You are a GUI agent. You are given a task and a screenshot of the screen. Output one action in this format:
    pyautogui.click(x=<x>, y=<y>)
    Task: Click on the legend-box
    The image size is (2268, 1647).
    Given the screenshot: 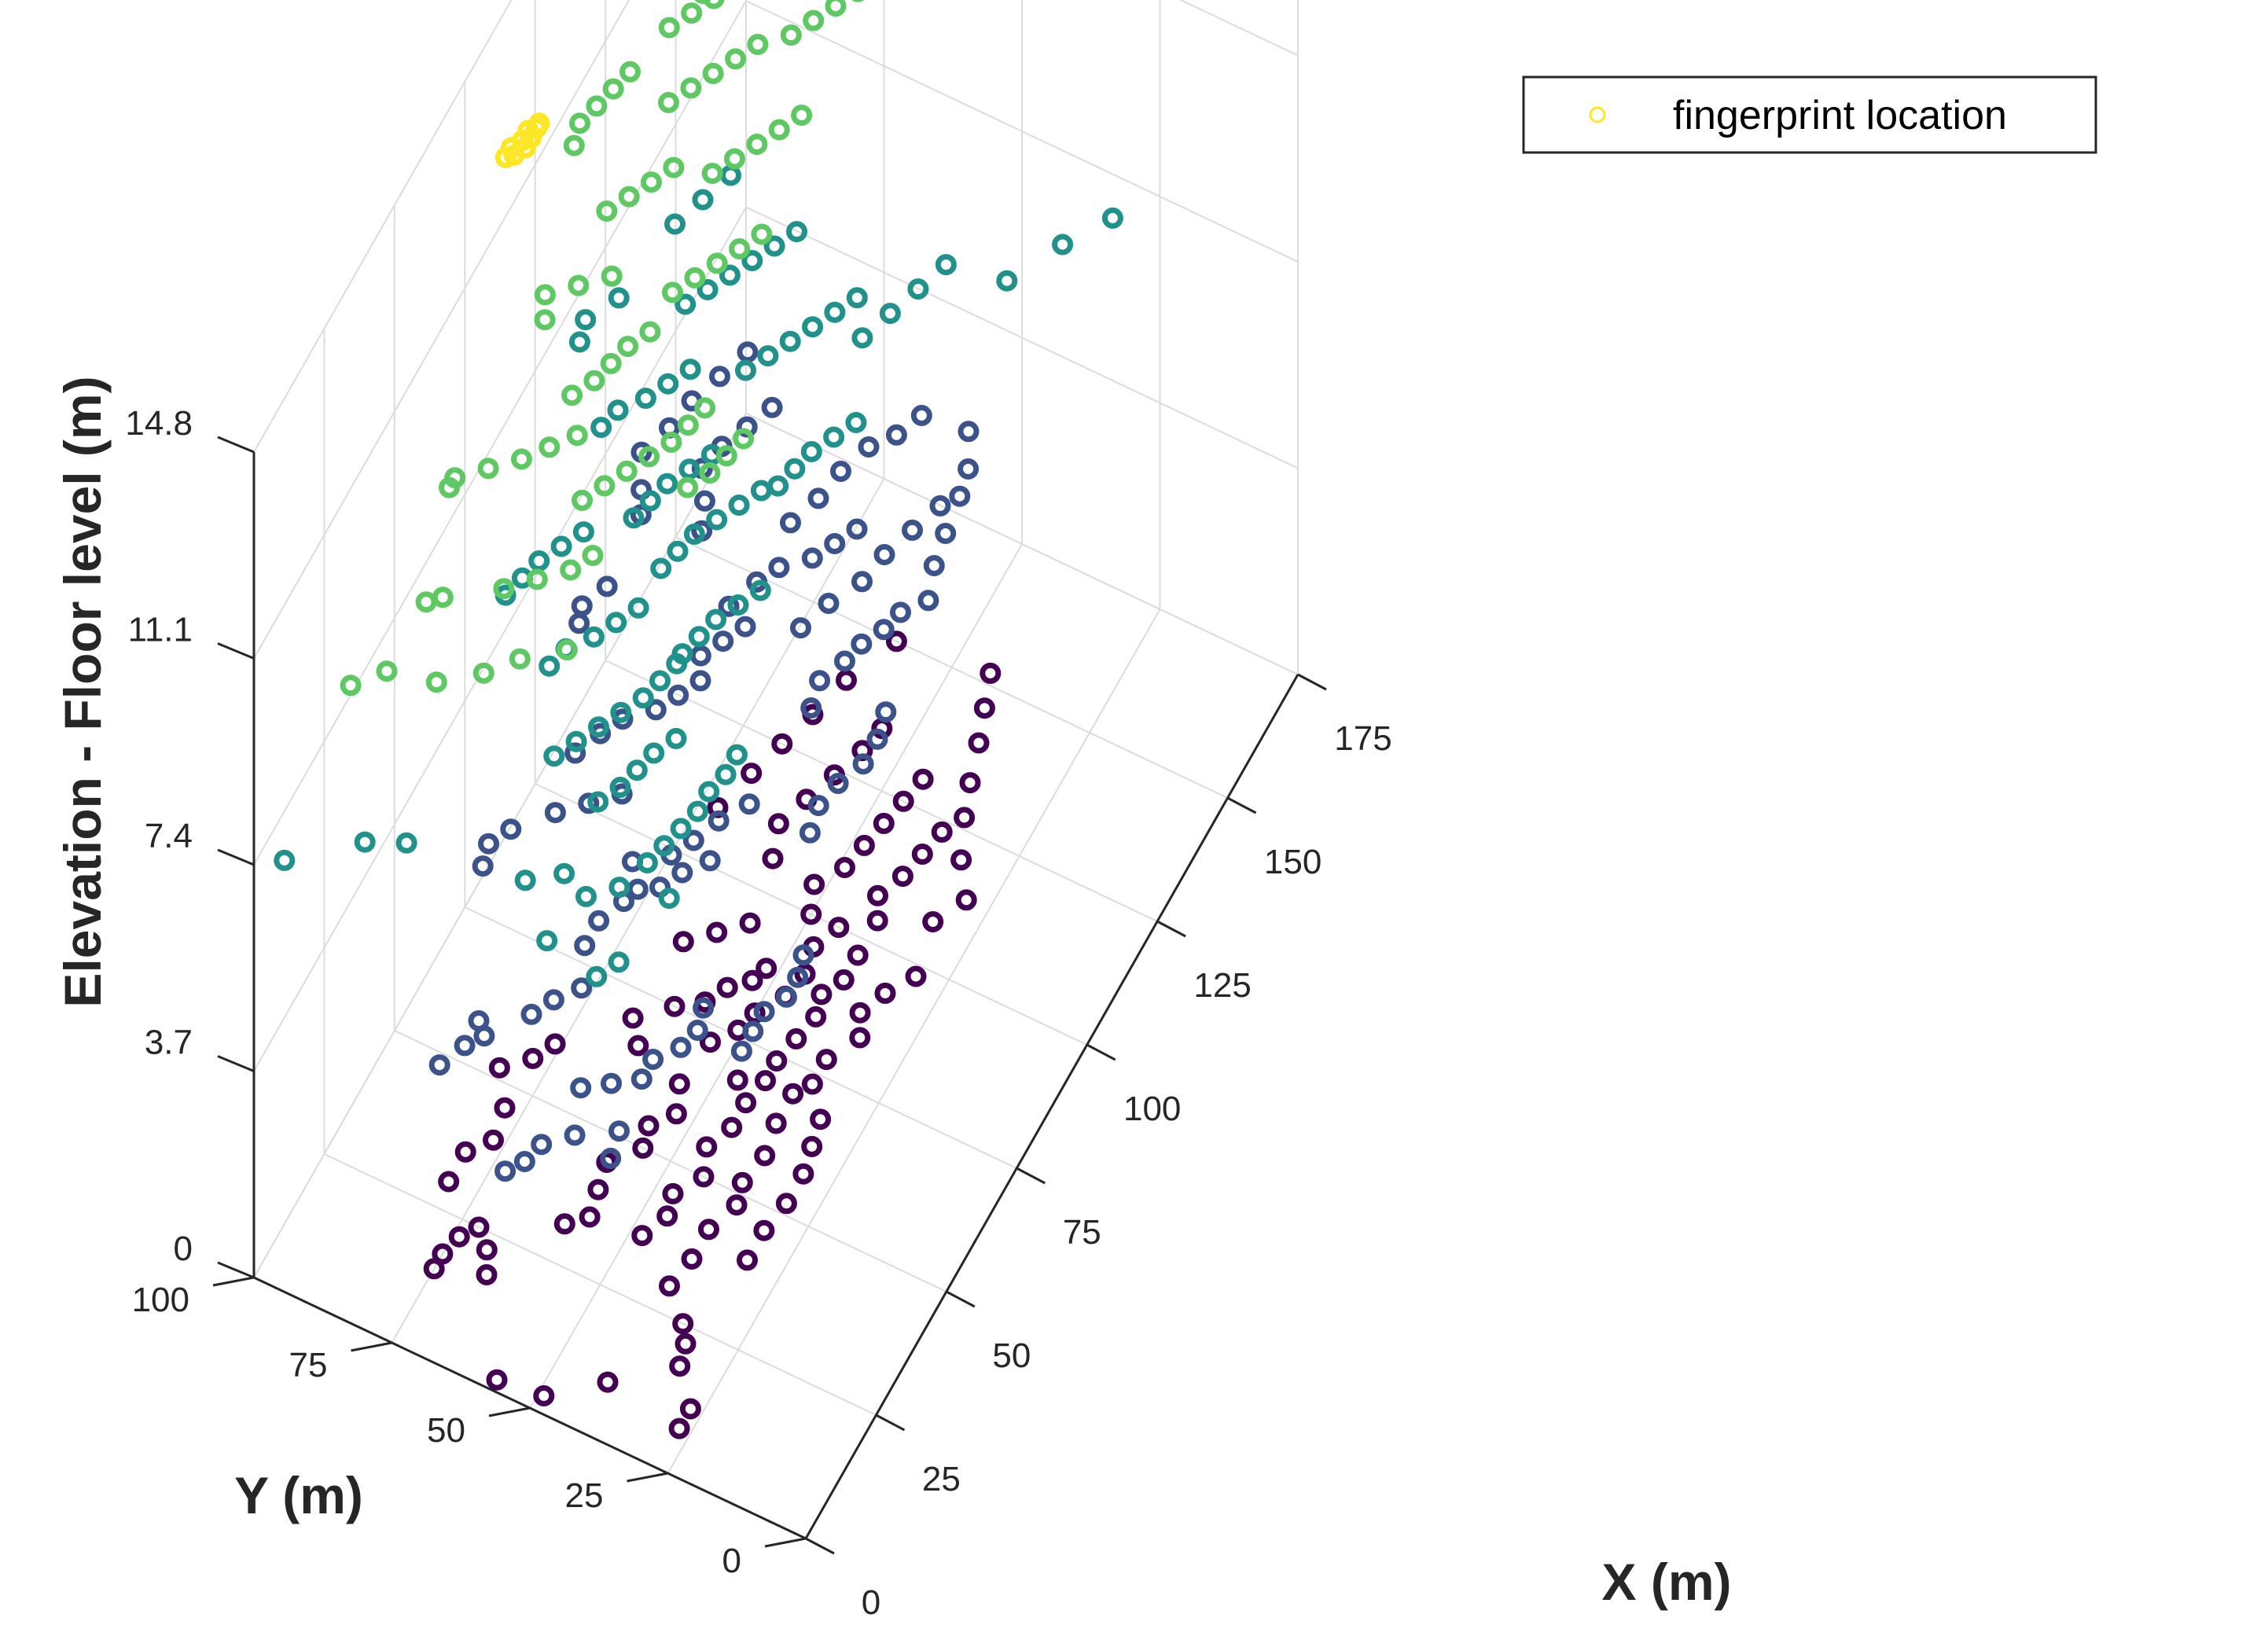 What is the action you would take?
    pyautogui.click(x=1810, y=114)
    